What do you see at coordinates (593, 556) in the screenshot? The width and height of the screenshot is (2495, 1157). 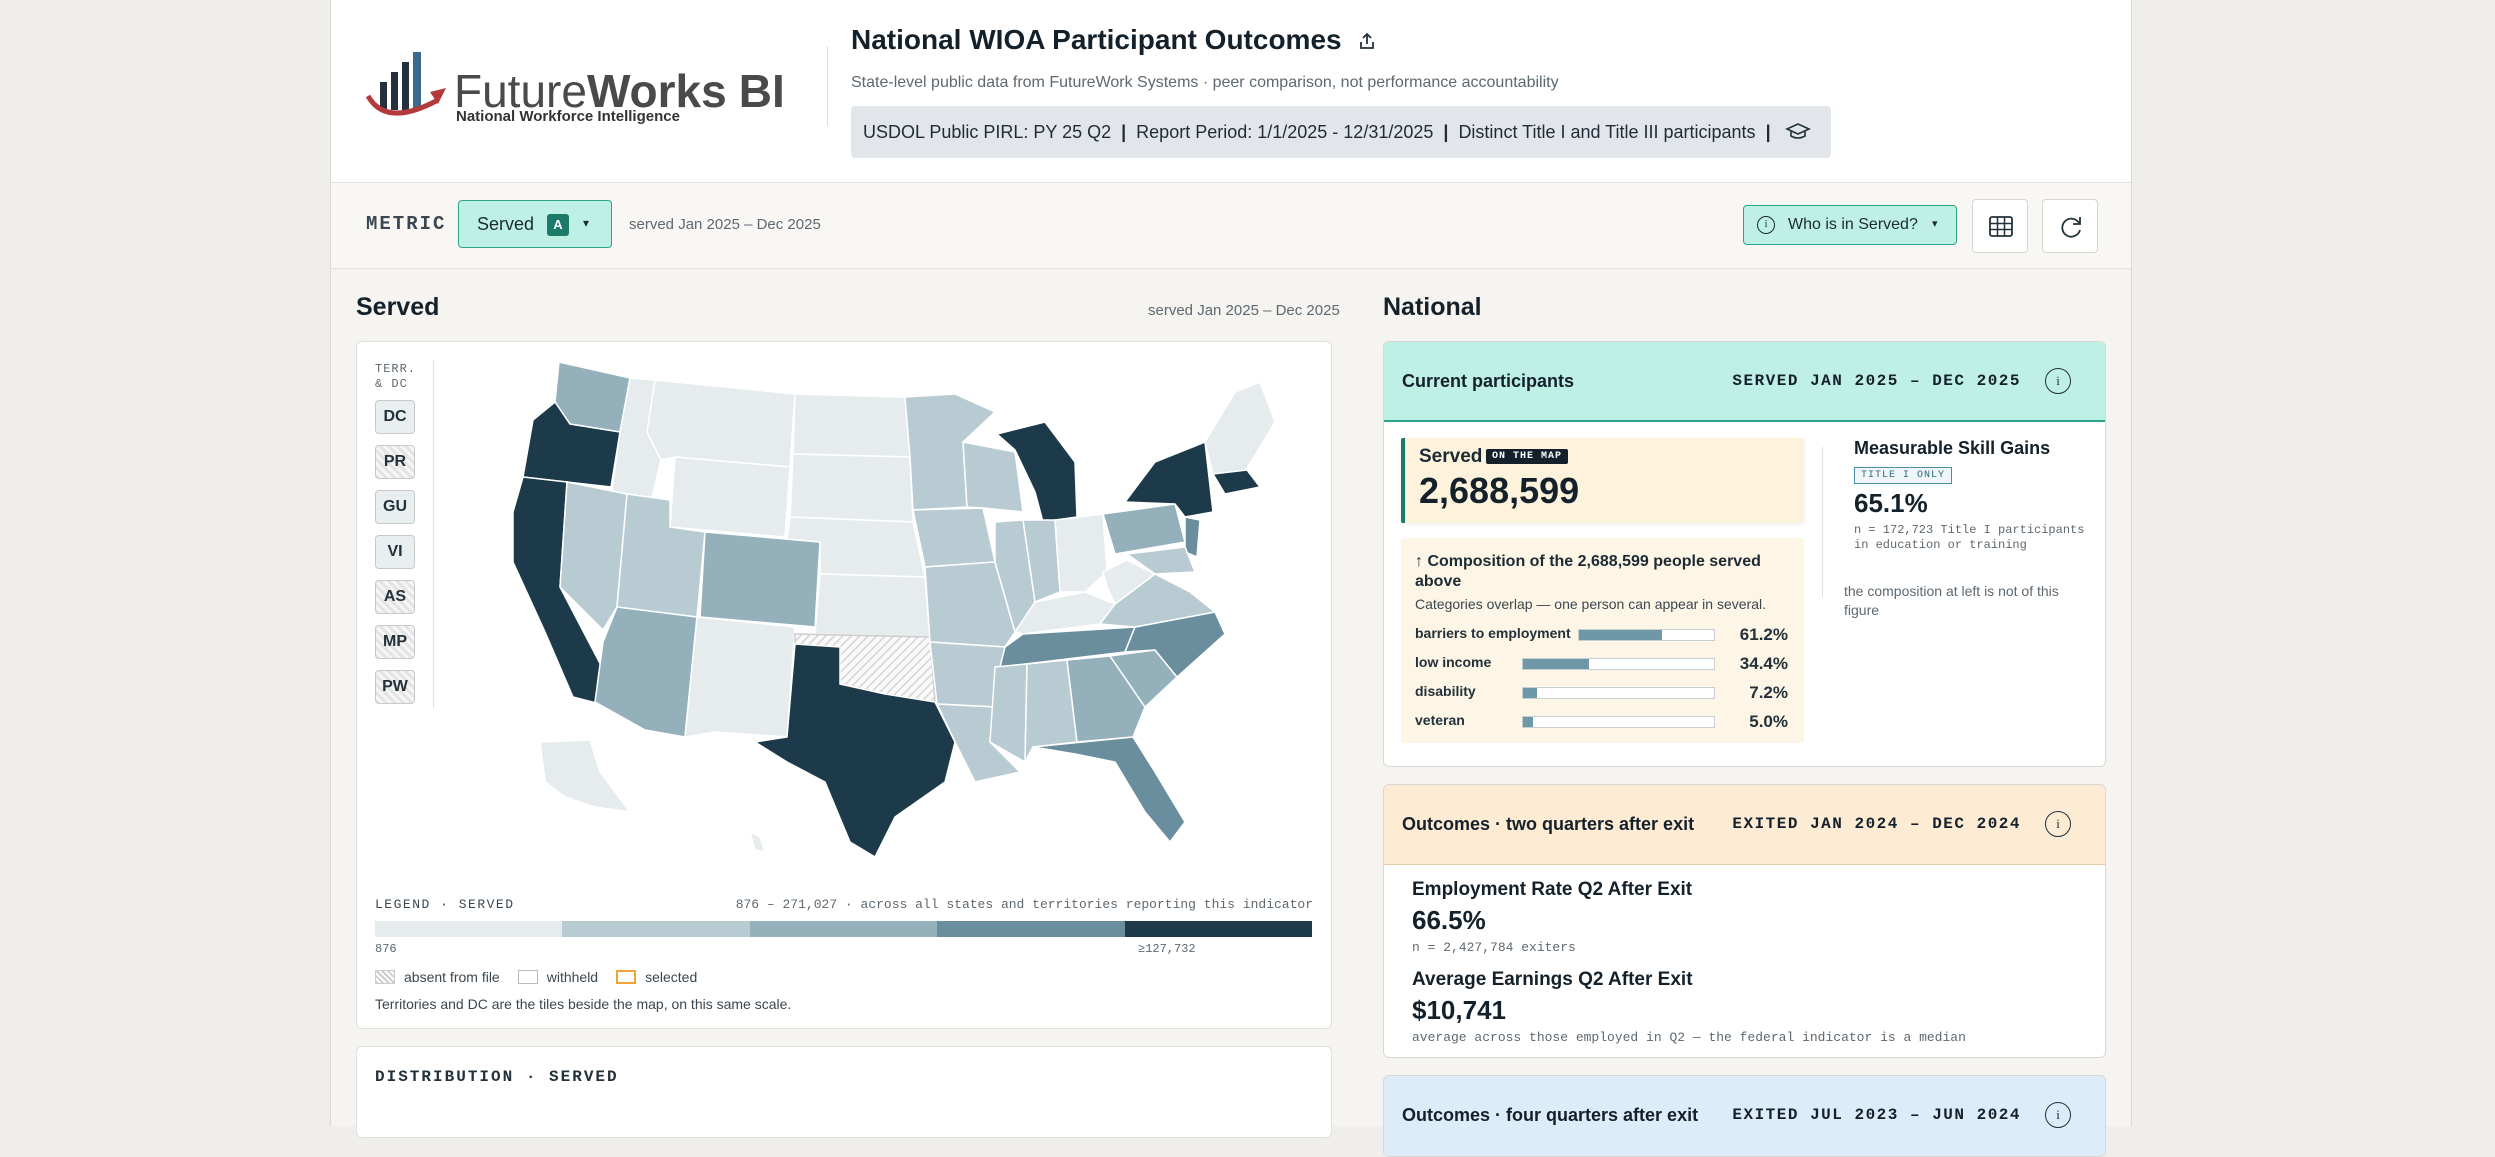 I see `state-nv` at bounding box center [593, 556].